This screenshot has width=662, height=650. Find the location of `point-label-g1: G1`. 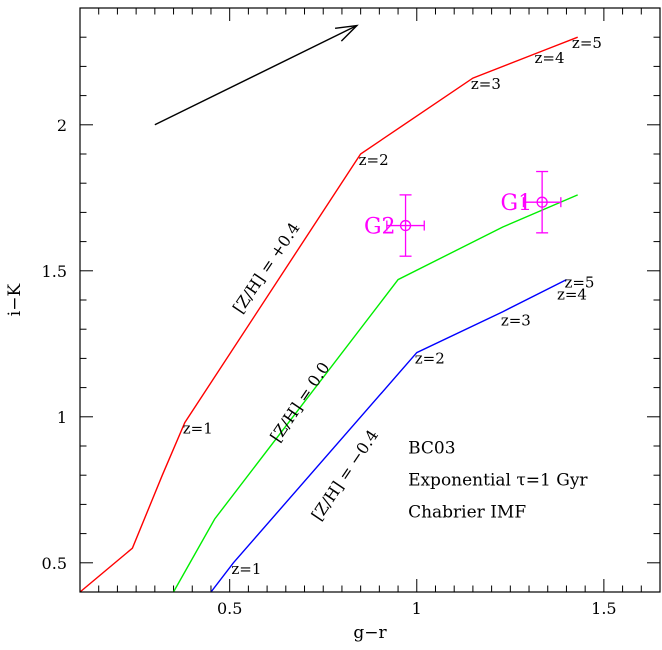

point-label-g1: G1 is located at coordinates (517, 203).